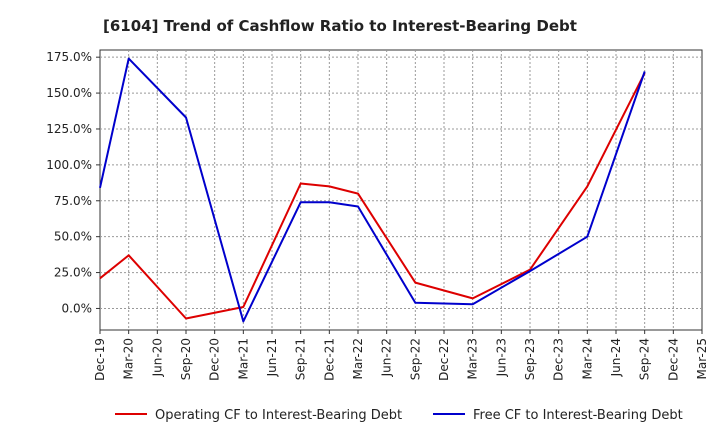 The height and width of the screenshot is (440, 720). Describe the element at coordinates (73, 201) in the screenshot. I see `y-tick-label: 75.0%` at that location.